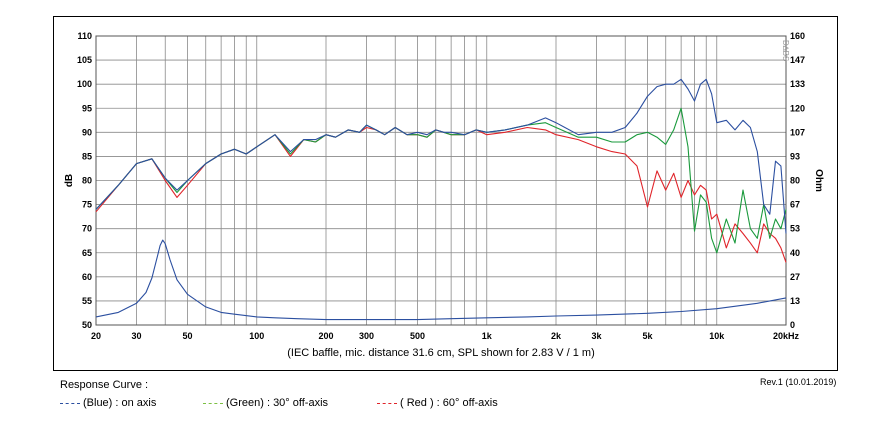 The image size is (875, 430). Describe the element at coordinates (798, 382) in the screenshot. I see `revision-label: Rev.1 (10.01.2019)` at that location.